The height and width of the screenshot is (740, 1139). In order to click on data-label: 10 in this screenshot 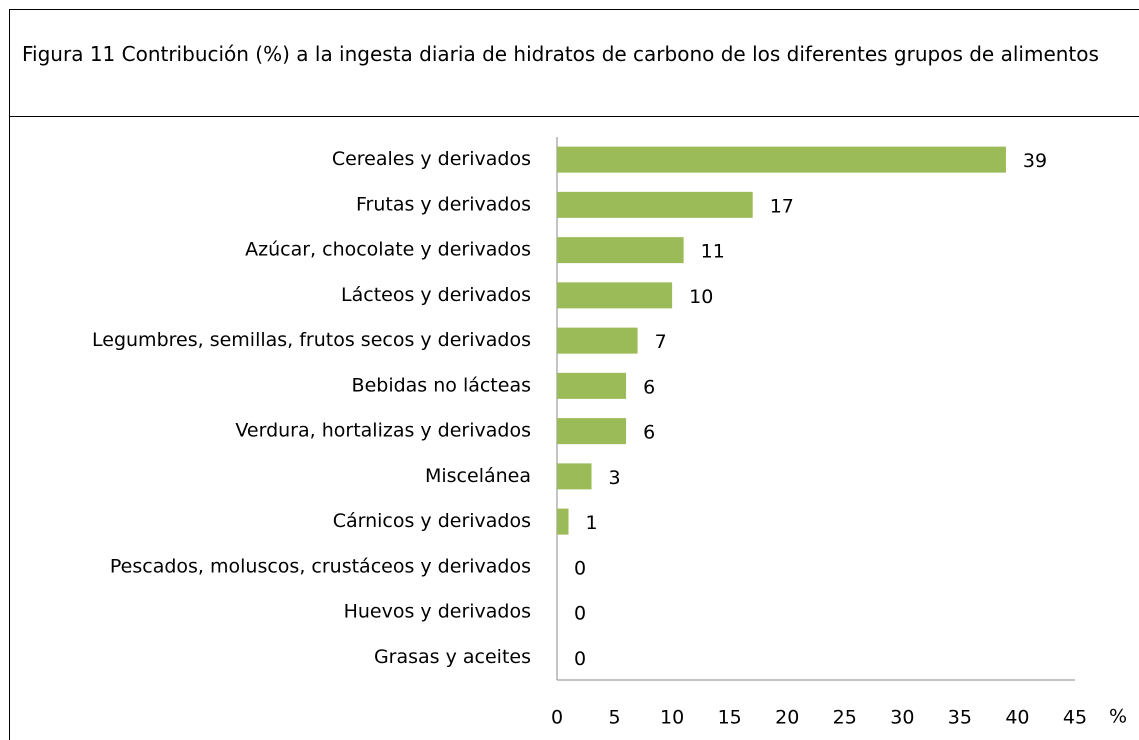, I will do `click(701, 297)`.